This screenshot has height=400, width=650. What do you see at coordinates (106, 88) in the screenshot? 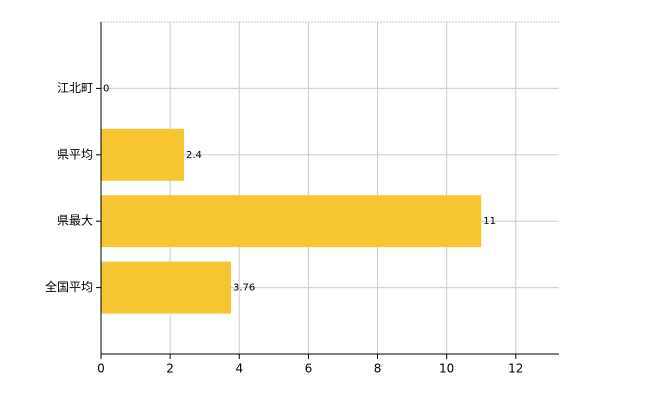
I see `value-label: 0` at bounding box center [106, 88].